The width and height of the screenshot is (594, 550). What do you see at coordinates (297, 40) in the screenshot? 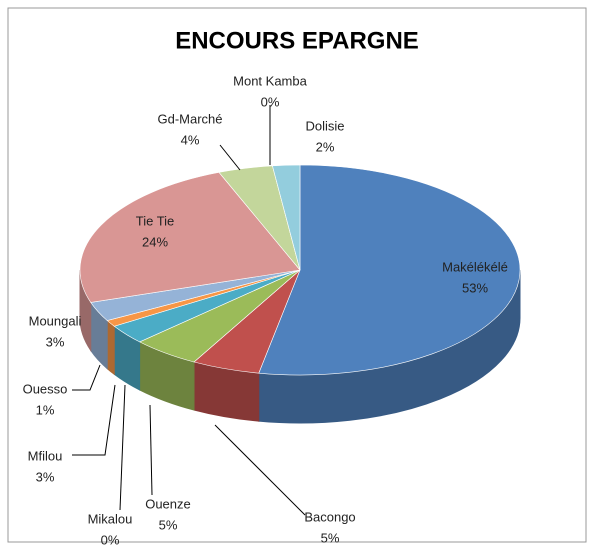
I see `chart-title: ENCOURS EPARGNE` at bounding box center [297, 40].